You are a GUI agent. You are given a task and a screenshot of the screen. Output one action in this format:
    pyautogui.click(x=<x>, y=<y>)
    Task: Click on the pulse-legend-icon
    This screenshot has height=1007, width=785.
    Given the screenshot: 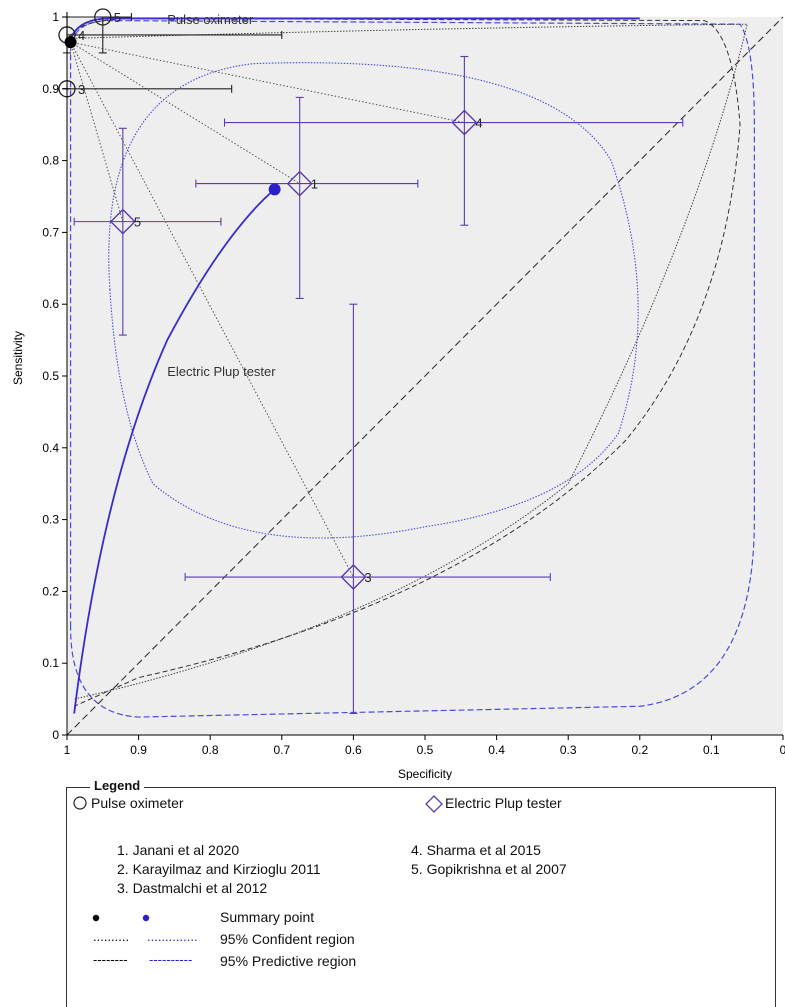 What is the action you would take?
    pyautogui.click(x=80, y=803)
    